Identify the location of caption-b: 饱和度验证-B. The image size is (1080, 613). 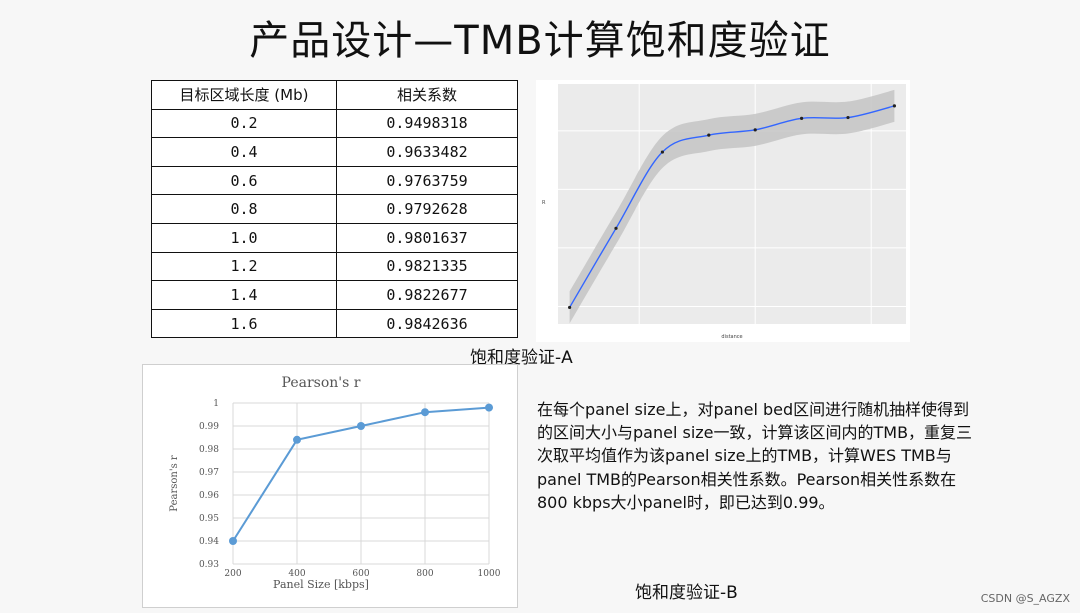
(686, 593).